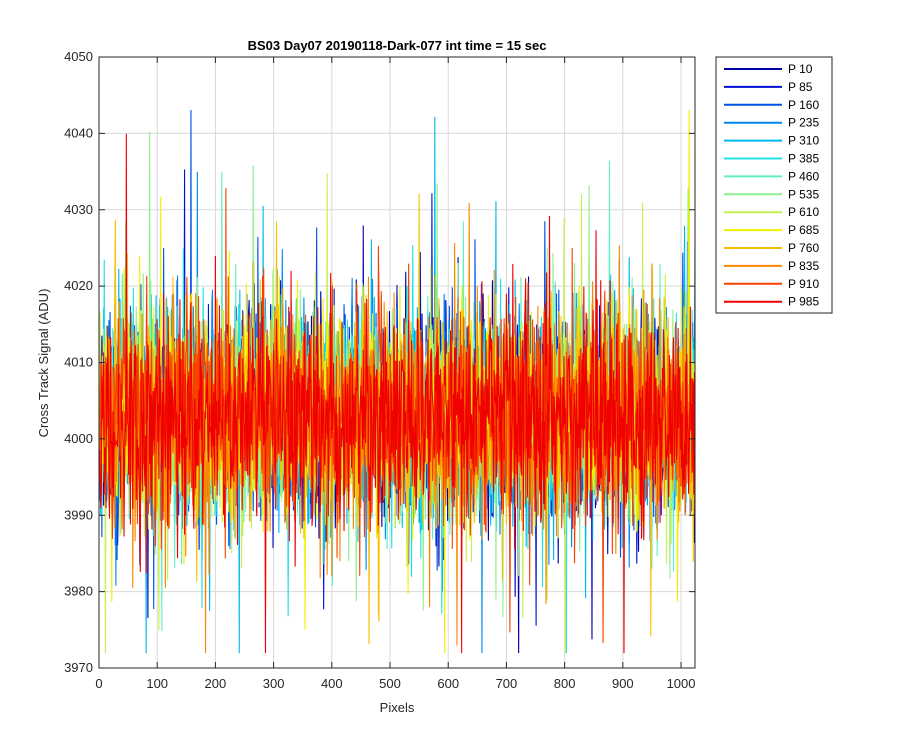  Describe the element at coordinates (78, 438) in the screenshot. I see `y-tick-label: 4000` at that location.